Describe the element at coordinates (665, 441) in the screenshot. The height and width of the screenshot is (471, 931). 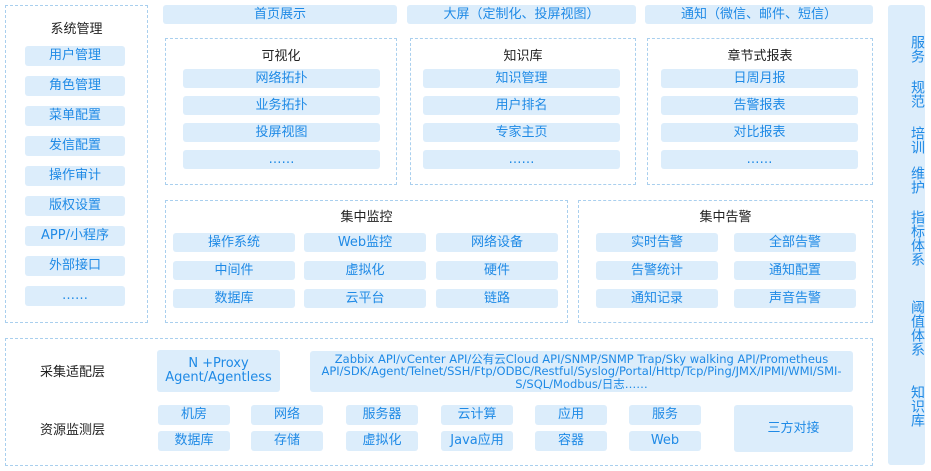
I see `resource-item: Web` at that location.